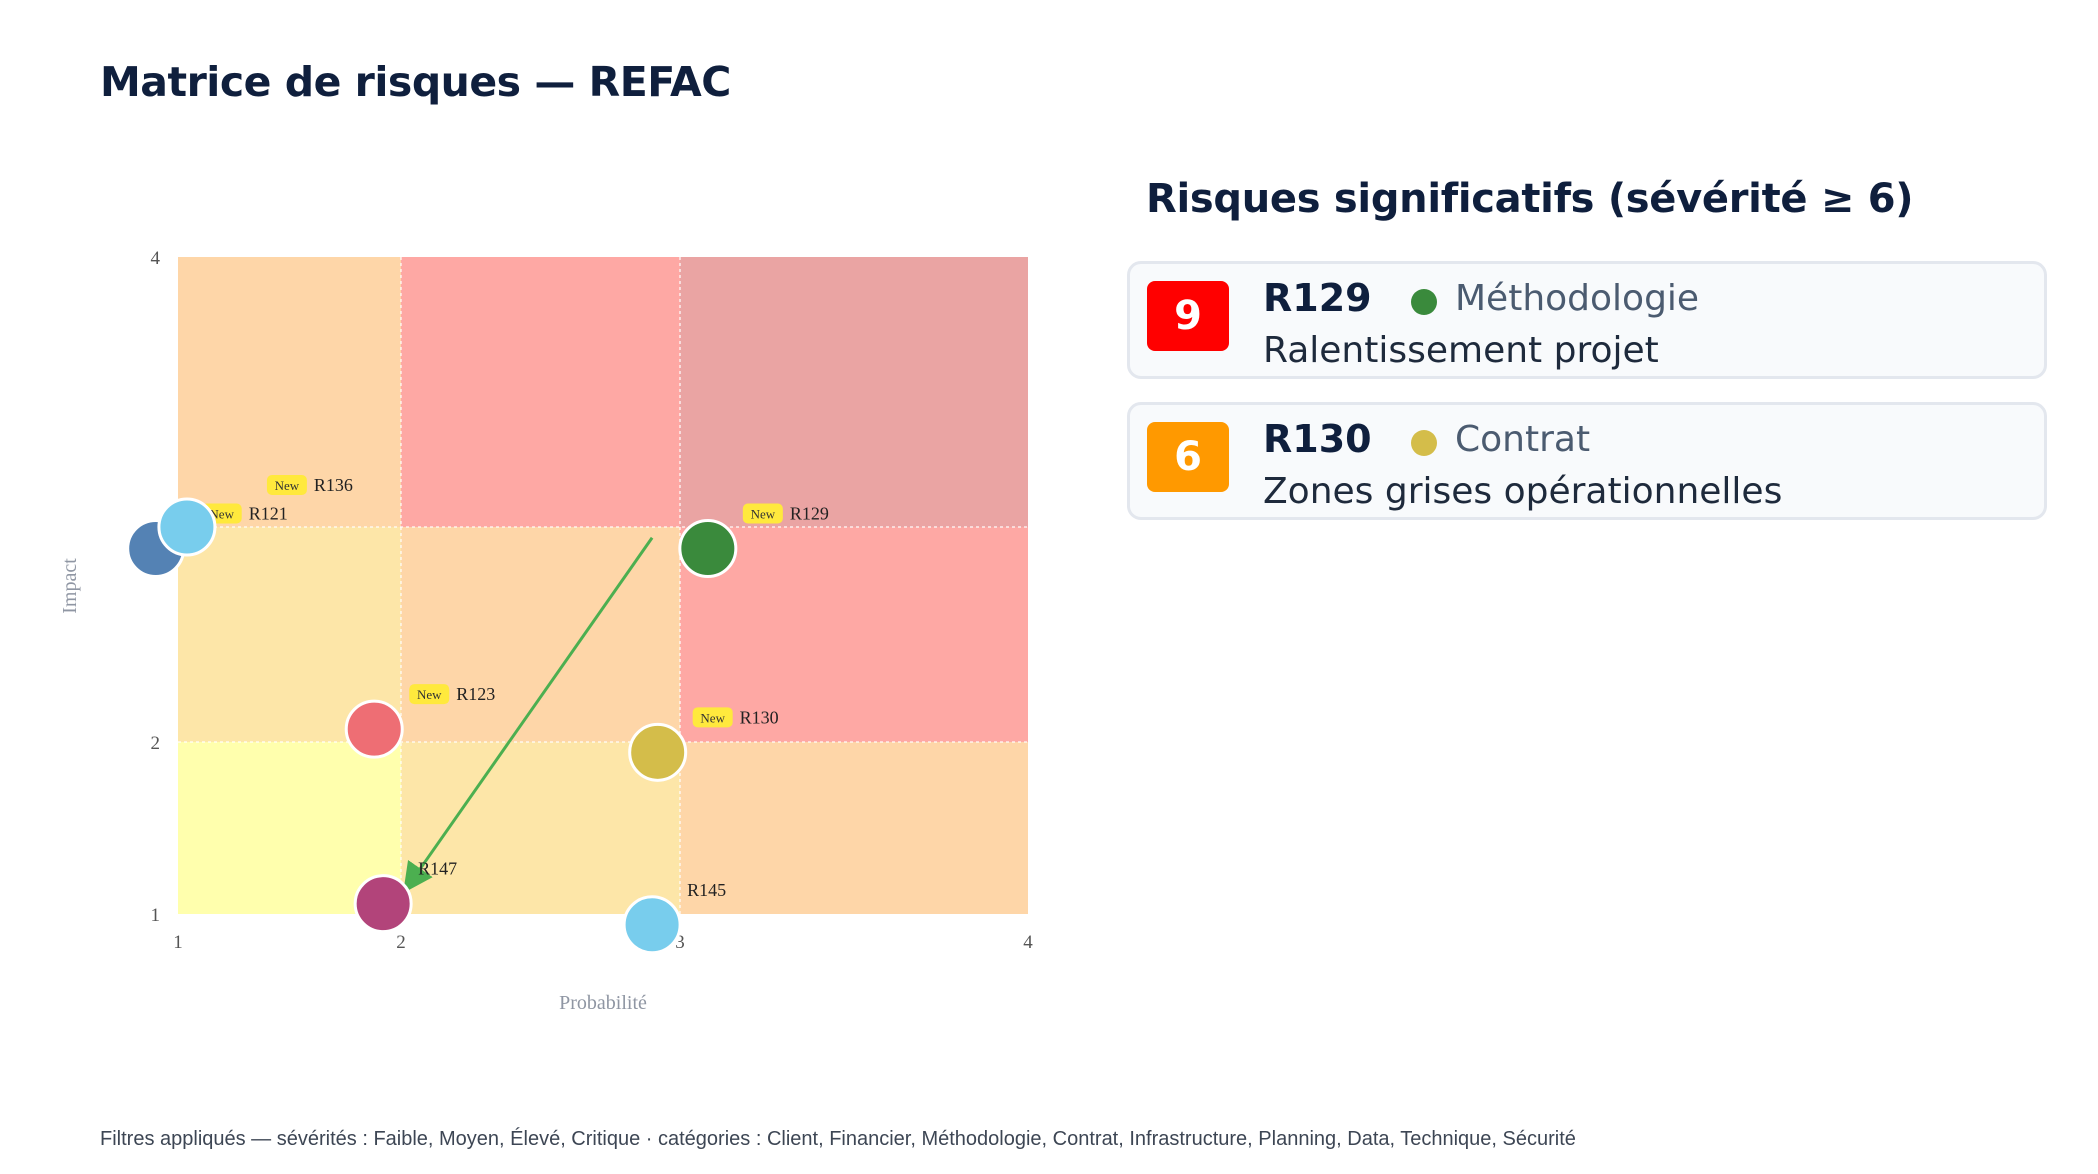 The height and width of the screenshot is (1174, 2098). I want to click on risk-category: Contrat, so click(1523, 439).